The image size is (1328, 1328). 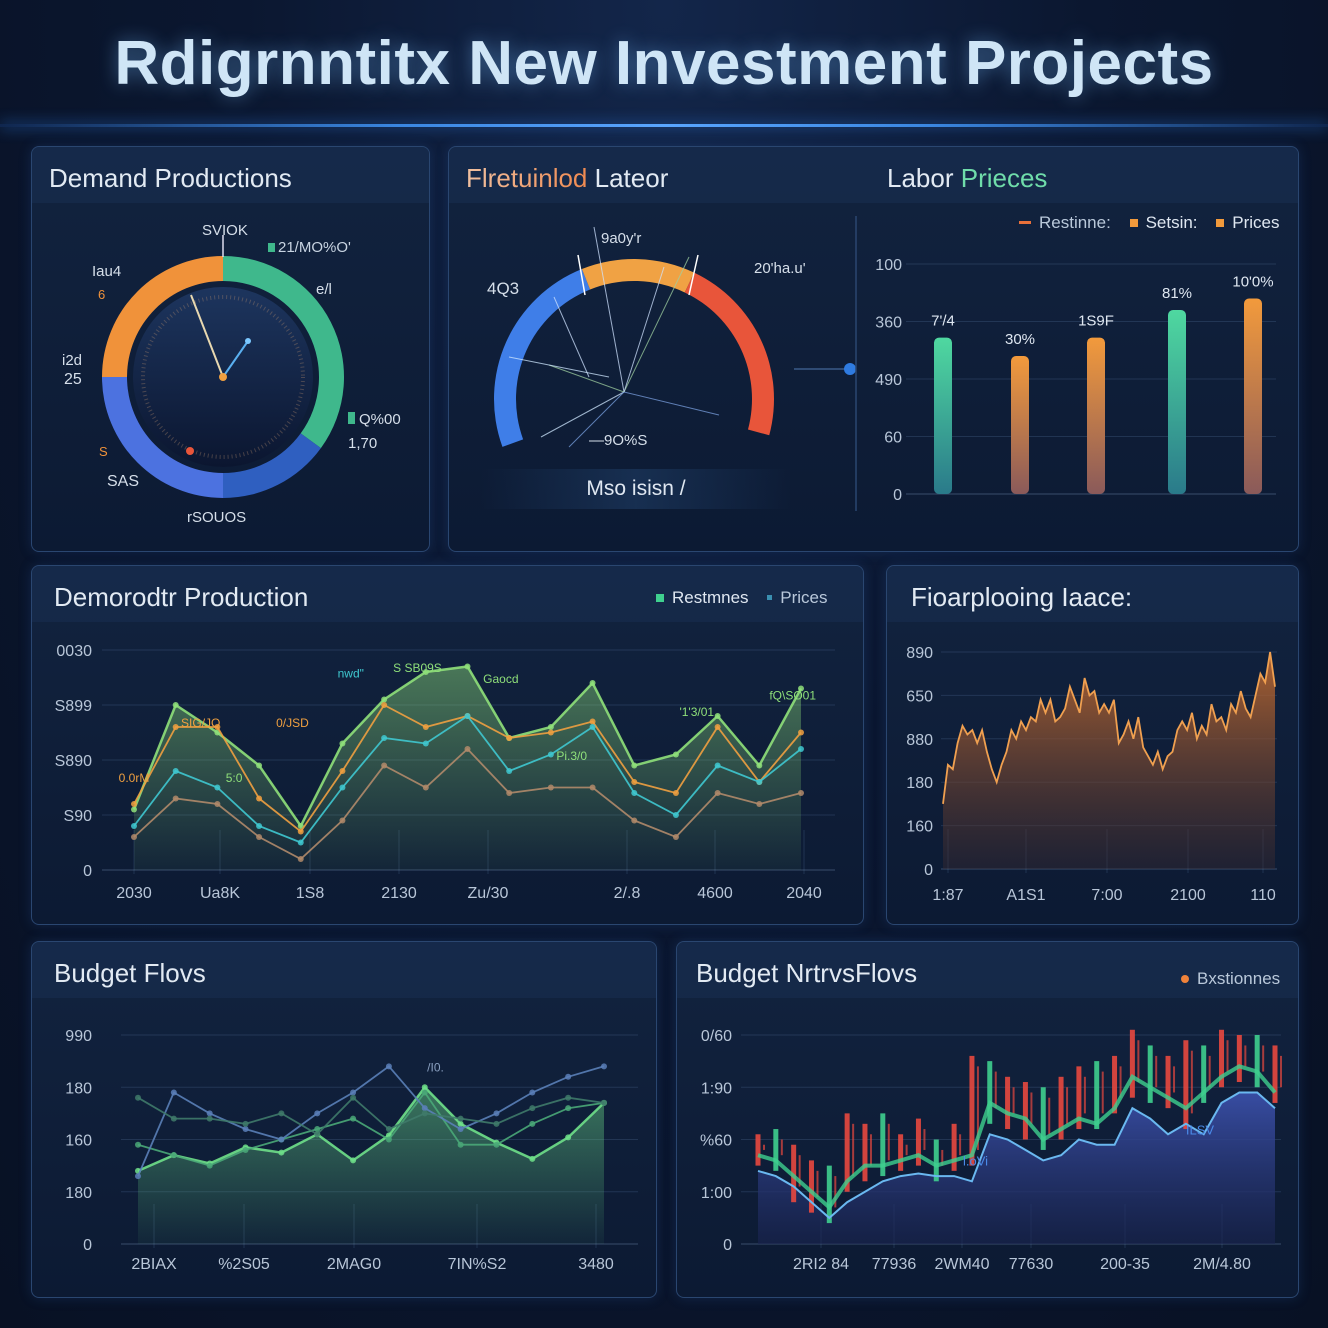 I want to click on annotation-label: S SB09S, so click(x=417, y=668).